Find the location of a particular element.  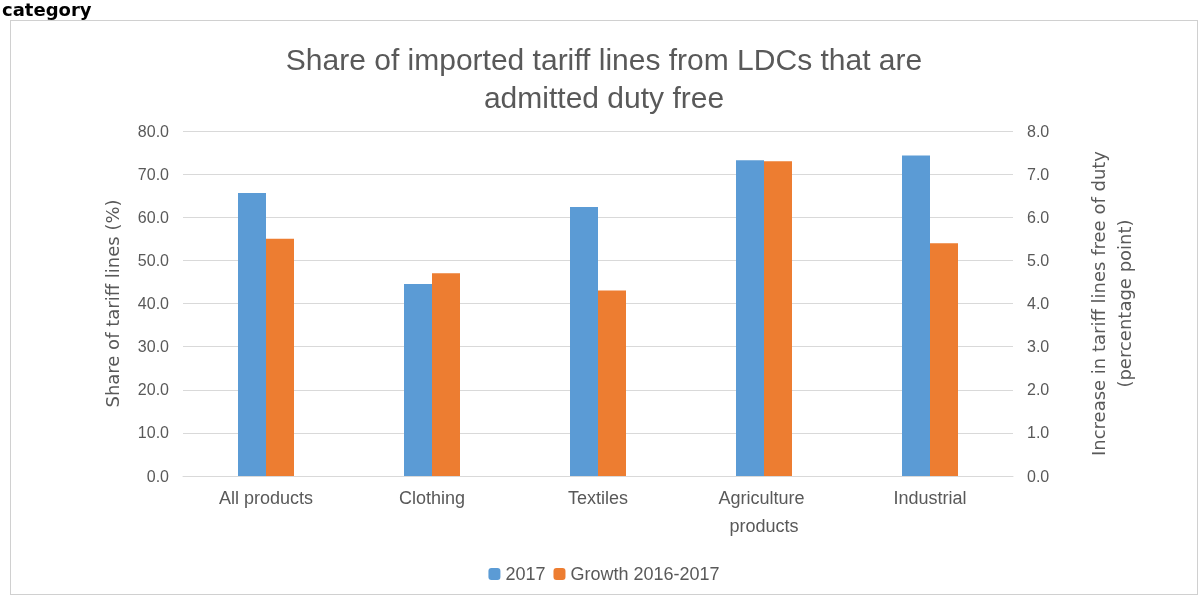

x-tick-label: All products is located at coordinates (266, 498).